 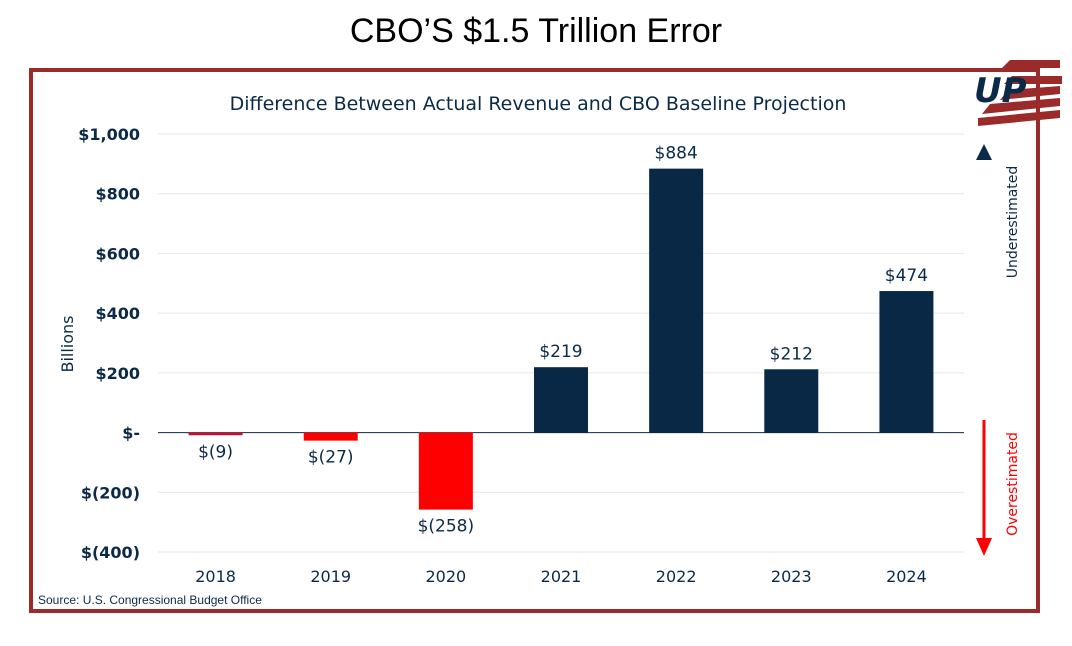 I want to click on source-note: Source: U.S. Congressional Budget Office, so click(x=150, y=600).